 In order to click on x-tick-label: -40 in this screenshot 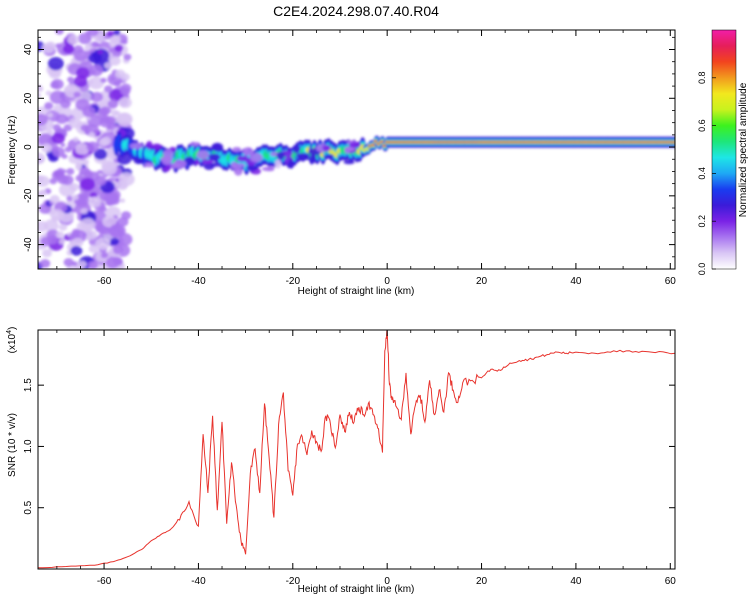, I will do `click(198, 281)`.